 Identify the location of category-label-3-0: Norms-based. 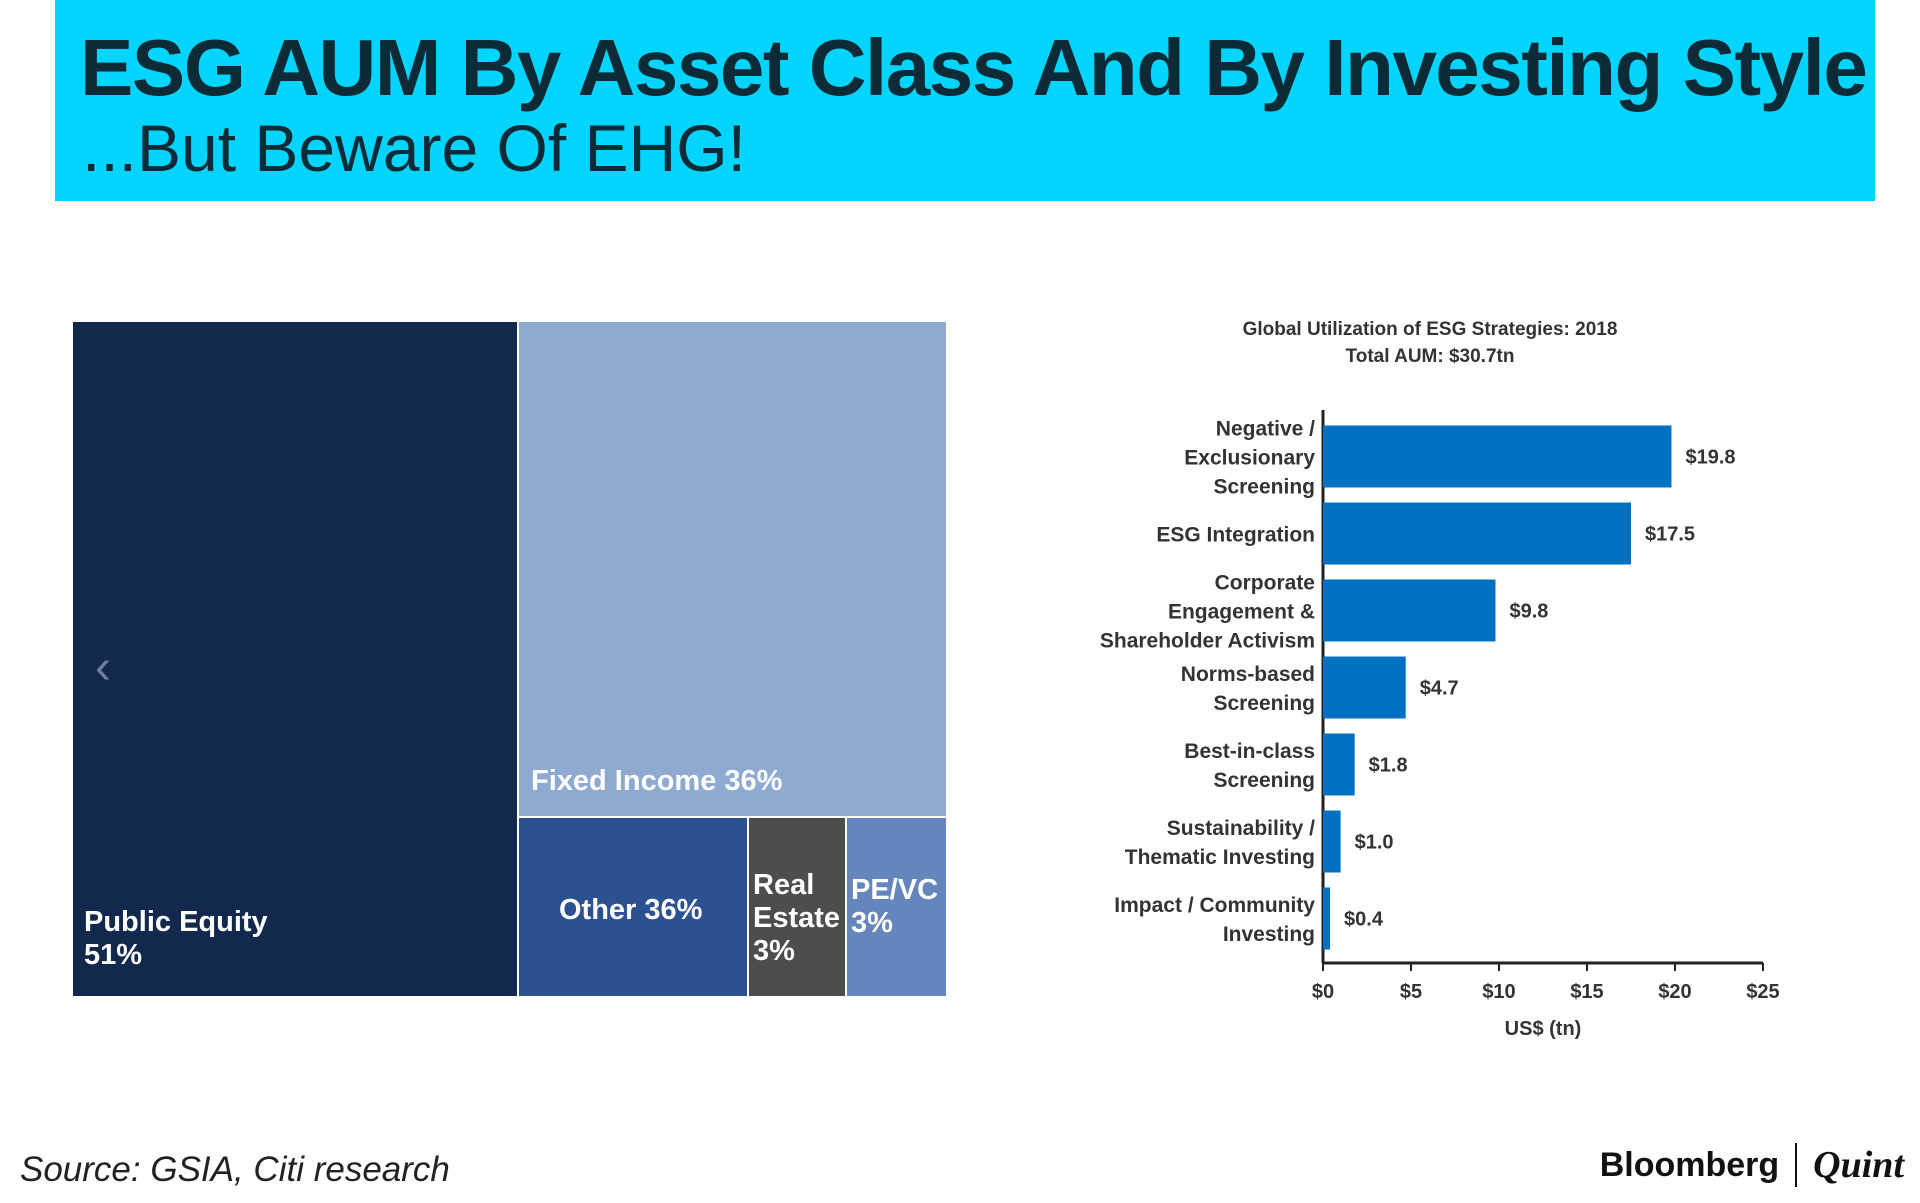
(1248, 674).